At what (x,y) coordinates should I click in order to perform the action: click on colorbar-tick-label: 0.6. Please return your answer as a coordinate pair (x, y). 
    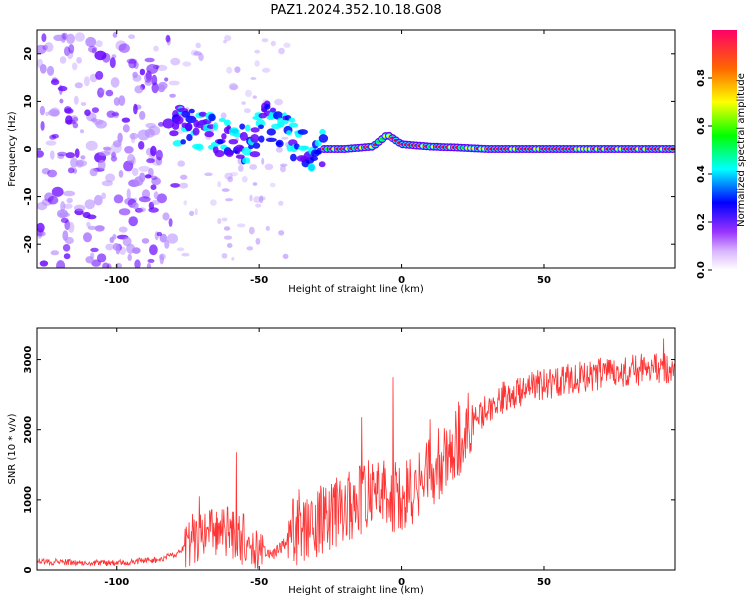
    Looking at the image, I should click on (701, 126).